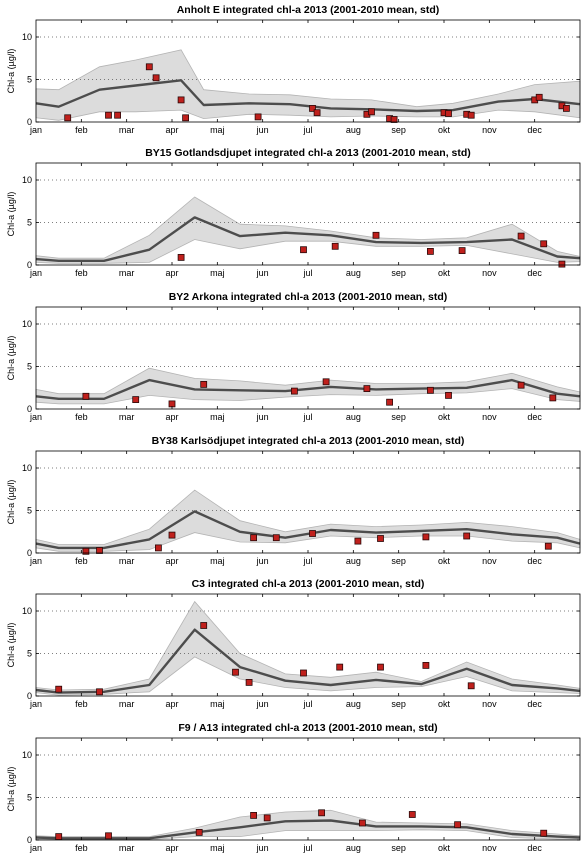 The image size is (588, 862). I want to click on x-tick-label: maj, so click(217, 417).